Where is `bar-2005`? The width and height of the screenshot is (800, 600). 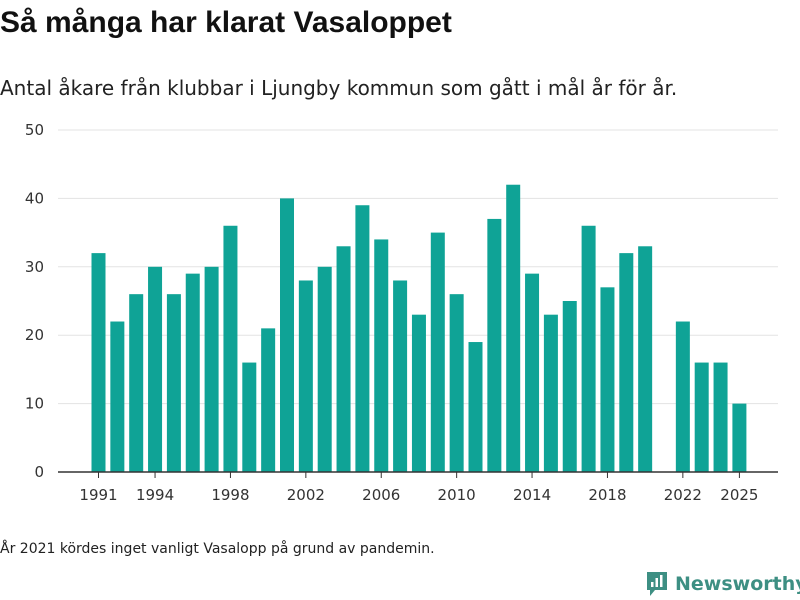
bar-2005 is located at coordinates (362, 339).